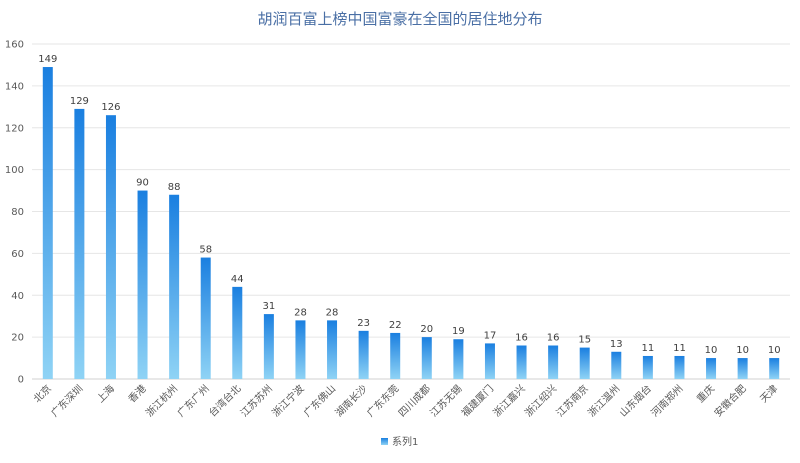 The image size is (800, 463). Describe the element at coordinates (256, 400) in the screenshot. I see `x-tick-label: 江苏苏州` at that location.